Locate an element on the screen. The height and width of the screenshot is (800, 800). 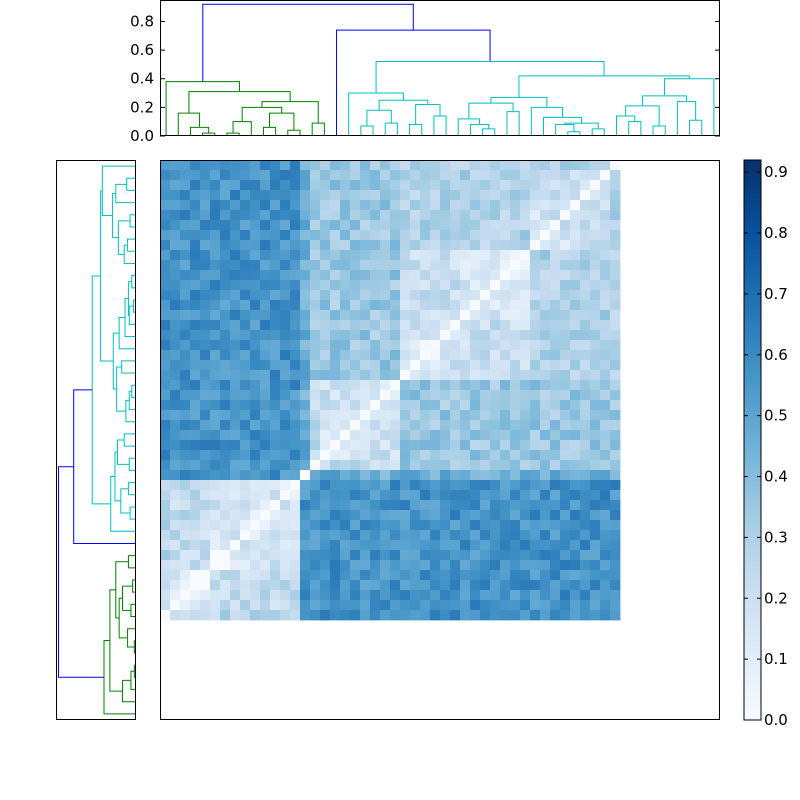
colorbar-tick-label: 0.2 is located at coordinates (776, 598).